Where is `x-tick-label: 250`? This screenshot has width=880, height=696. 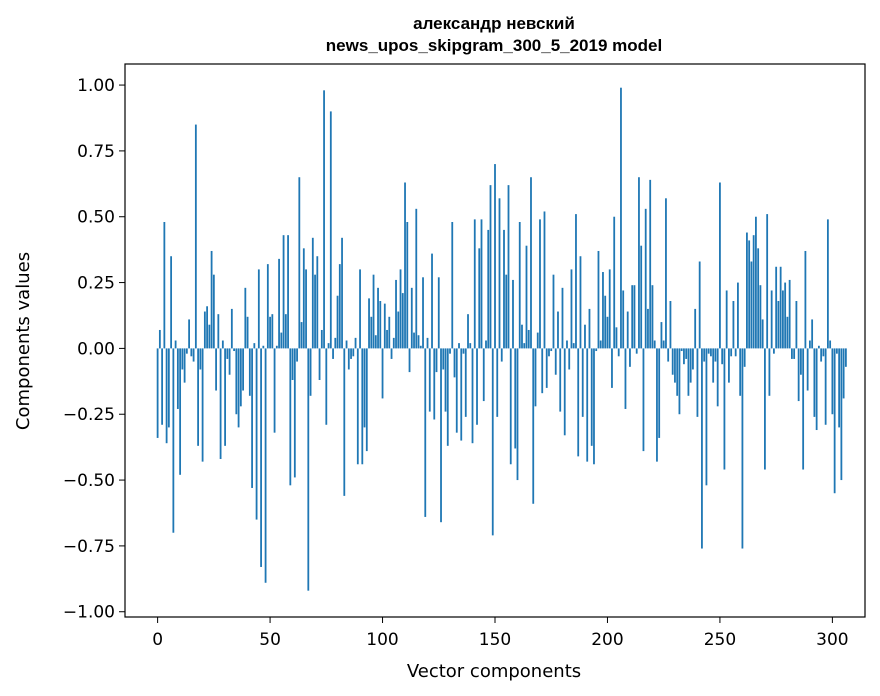
x-tick-label: 250 is located at coordinates (720, 640).